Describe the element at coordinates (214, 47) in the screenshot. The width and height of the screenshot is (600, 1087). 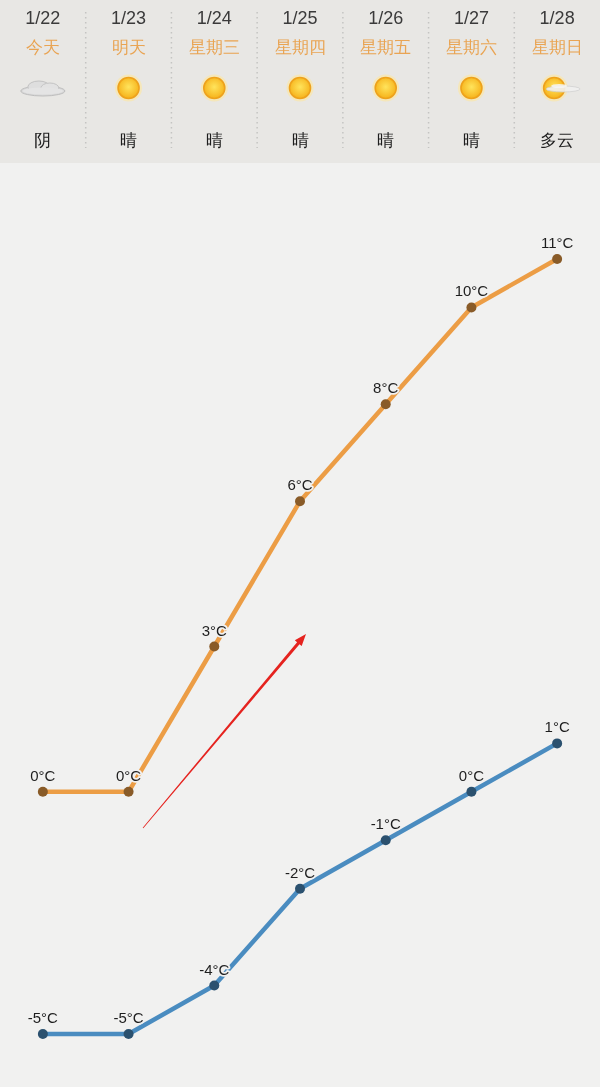
I see `annotation: 星期三` at that location.